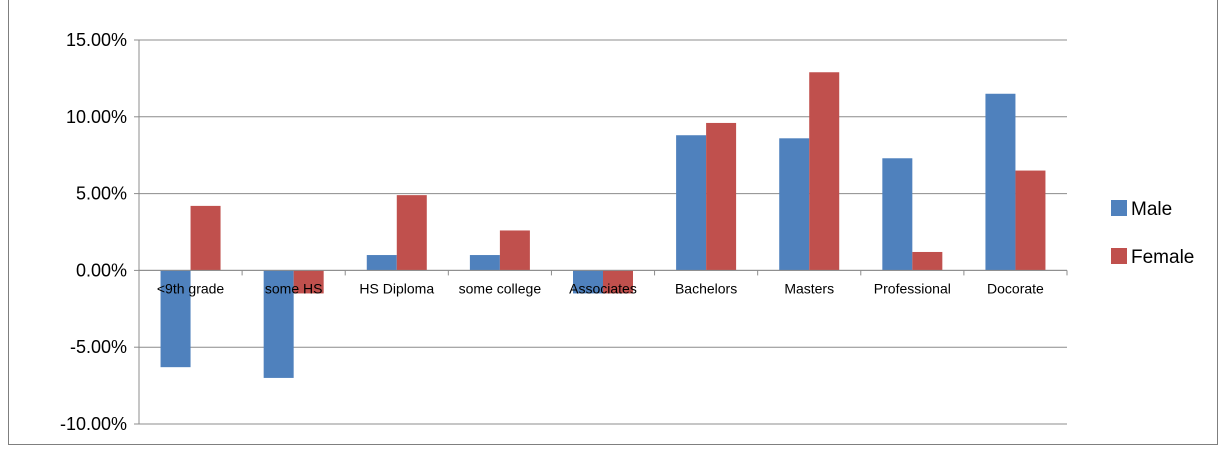 This screenshot has width=1228, height=450. What do you see at coordinates (191, 288) in the screenshot?
I see `x-tick-label: <9th grade` at bounding box center [191, 288].